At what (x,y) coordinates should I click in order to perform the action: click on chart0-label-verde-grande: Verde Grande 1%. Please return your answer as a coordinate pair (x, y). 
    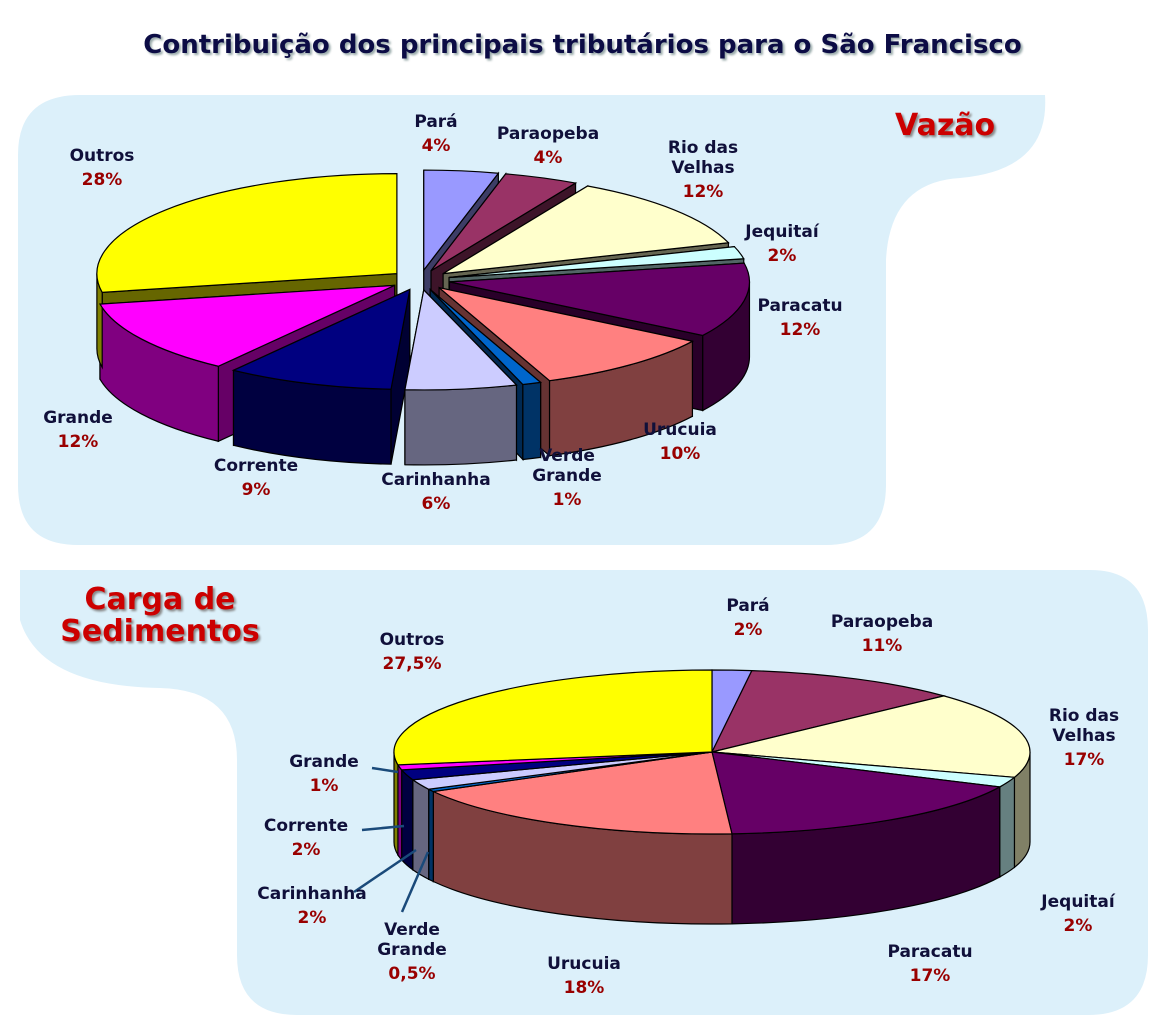
    Looking at the image, I should click on (567, 478).